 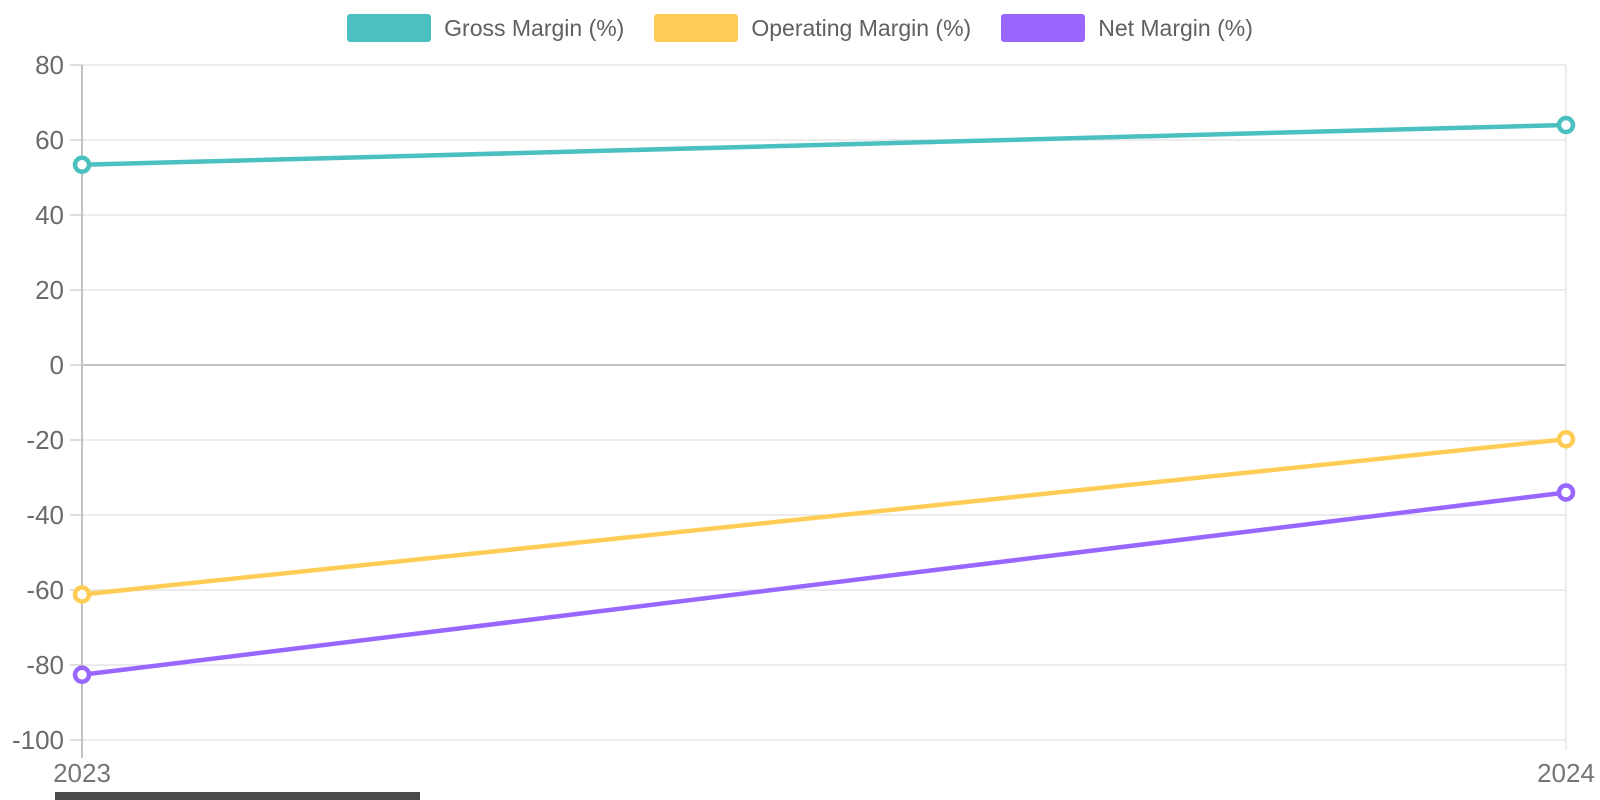 What do you see at coordinates (38, 740) in the screenshot?
I see `y-tick-label: -100` at bounding box center [38, 740].